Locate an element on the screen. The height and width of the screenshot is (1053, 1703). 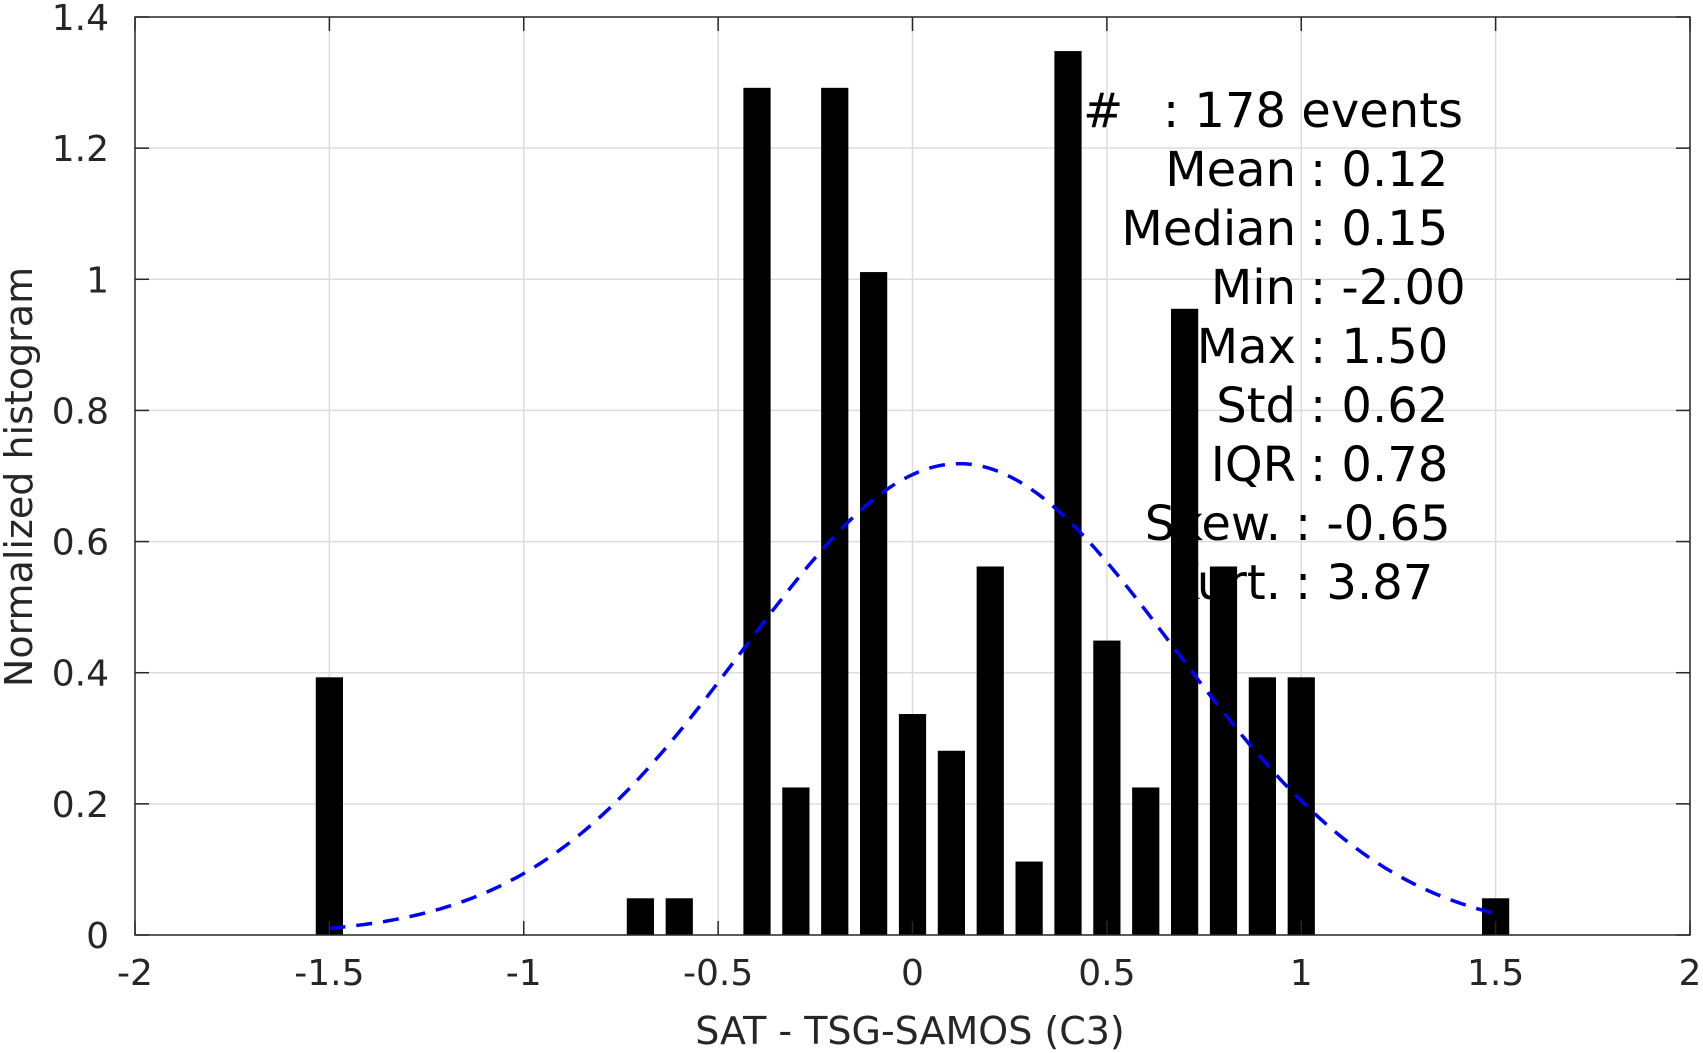
x-tick-label: -1.5 is located at coordinates (329, 973).